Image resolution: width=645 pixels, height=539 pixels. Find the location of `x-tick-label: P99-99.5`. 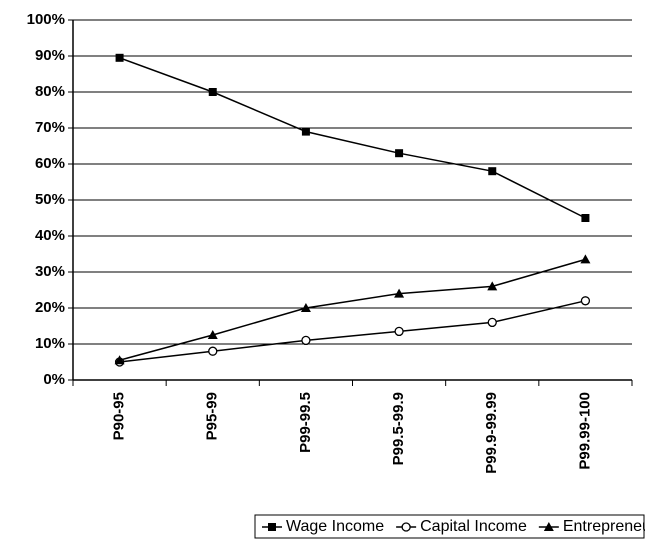

x-tick-label: P99-99.5 is located at coordinates (305, 422).